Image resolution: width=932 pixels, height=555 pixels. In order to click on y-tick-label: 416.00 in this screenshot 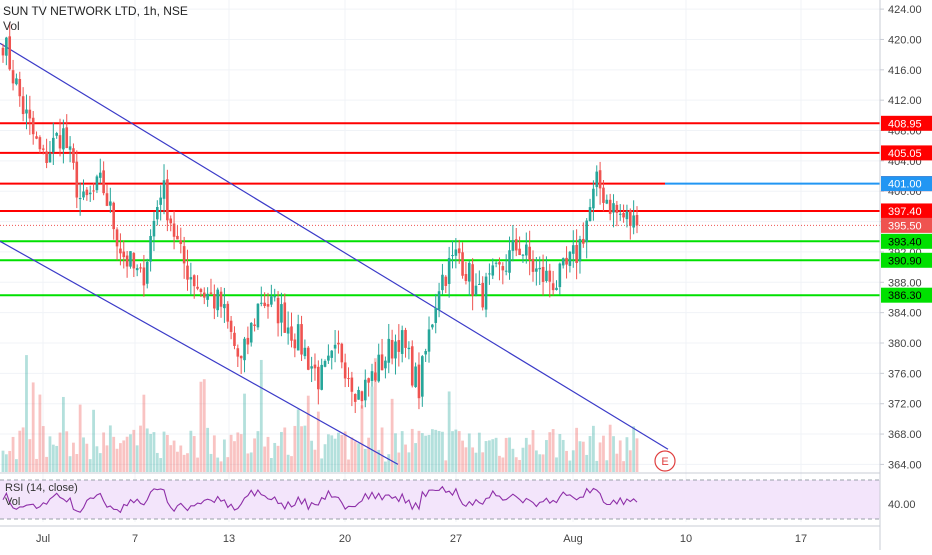, I will do `click(905, 71)`.